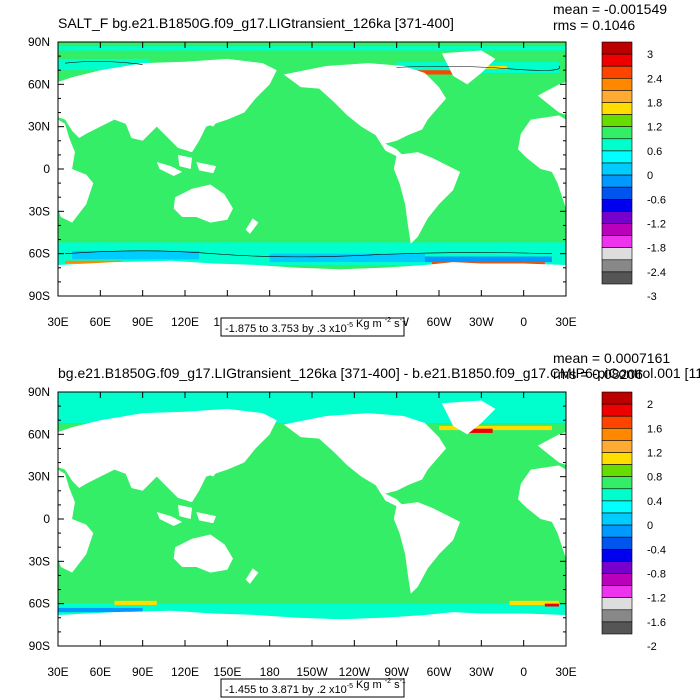 This screenshot has height=700, width=700. I want to click on lat-tick-label: 60S, so click(39, 604).